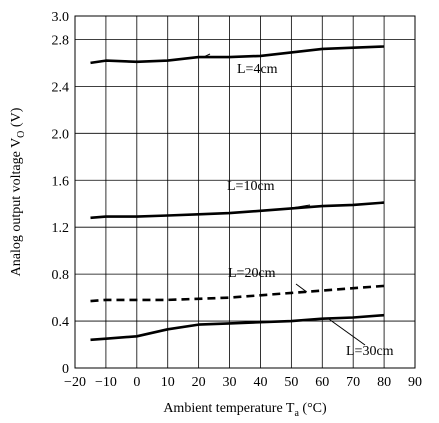 This screenshot has width=439, height=423. Describe the element at coordinates (61, 275) in the screenshot. I see `y-tick-label: 0.8` at that location.